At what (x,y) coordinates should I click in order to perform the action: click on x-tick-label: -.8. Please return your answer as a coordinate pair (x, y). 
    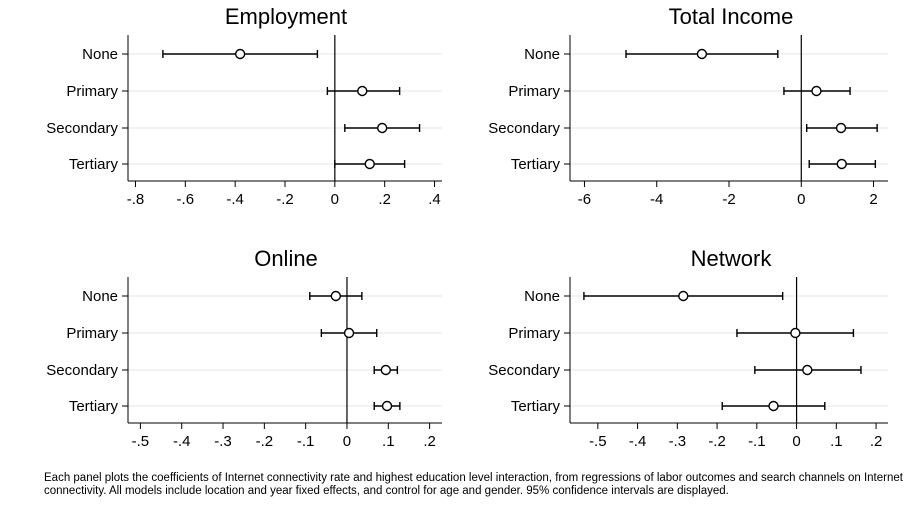
    Looking at the image, I should click on (136, 199).